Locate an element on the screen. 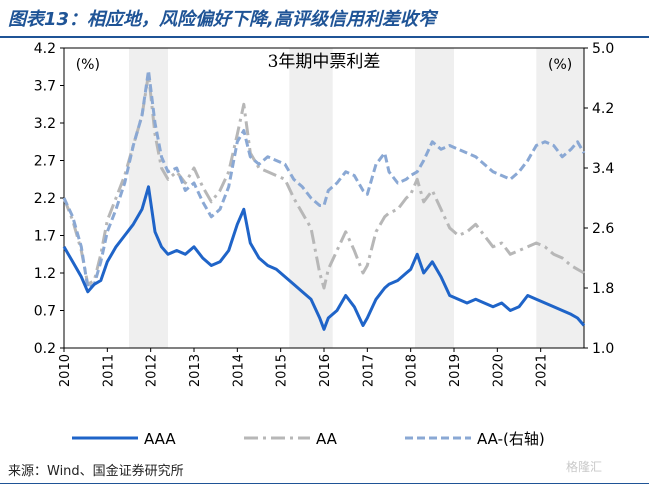 This screenshot has height=485, width=649. left-tick-label: 3.2 is located at coordinates (45, 124).